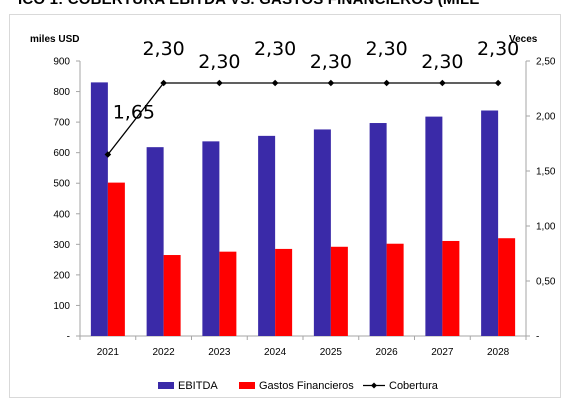 The height and width of the screenshot is (401, 569). What do you see at coordinates (537, 337) in the screenshot?
I see `y2-tick-label: -` at bounding box center [537, 337].